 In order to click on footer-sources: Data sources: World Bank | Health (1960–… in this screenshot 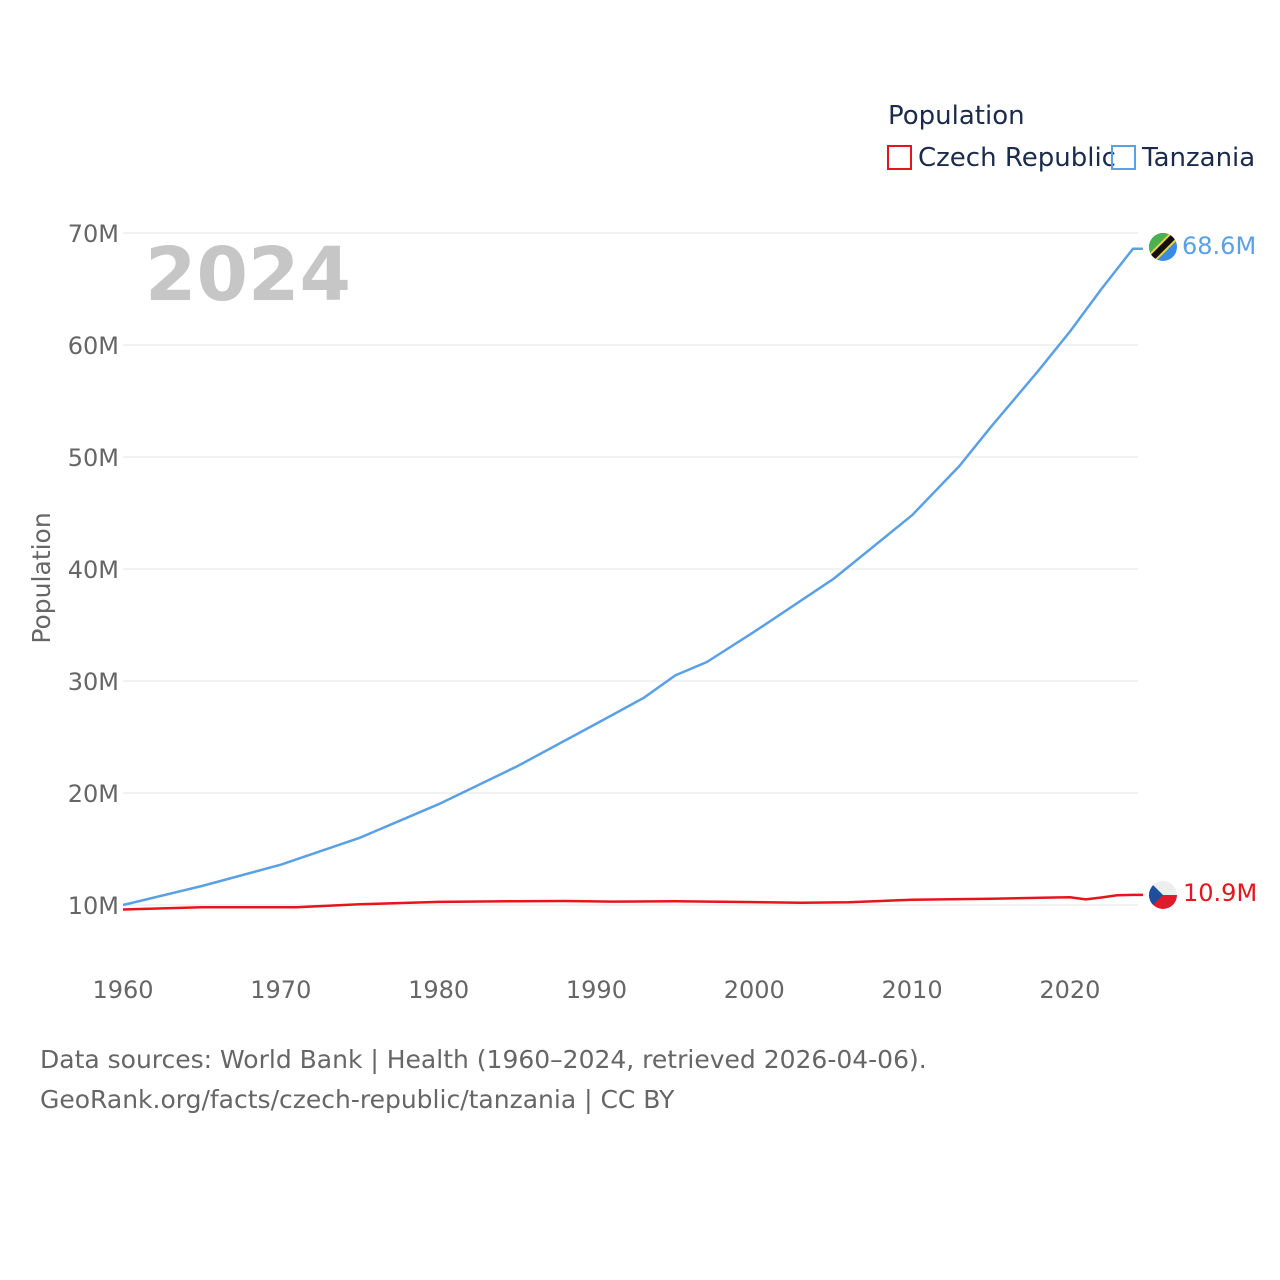, I will do `click(483, 1059)`.